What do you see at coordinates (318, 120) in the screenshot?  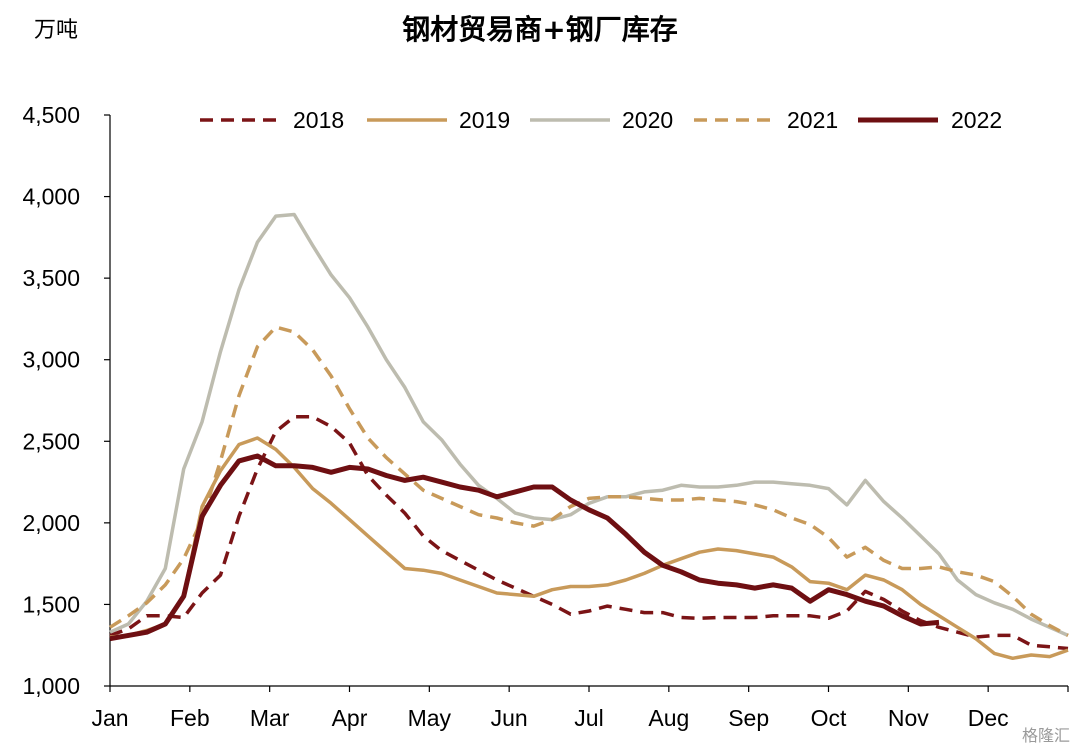 I see `legend-label-2018: 2018` at bounding box center [318, 120].